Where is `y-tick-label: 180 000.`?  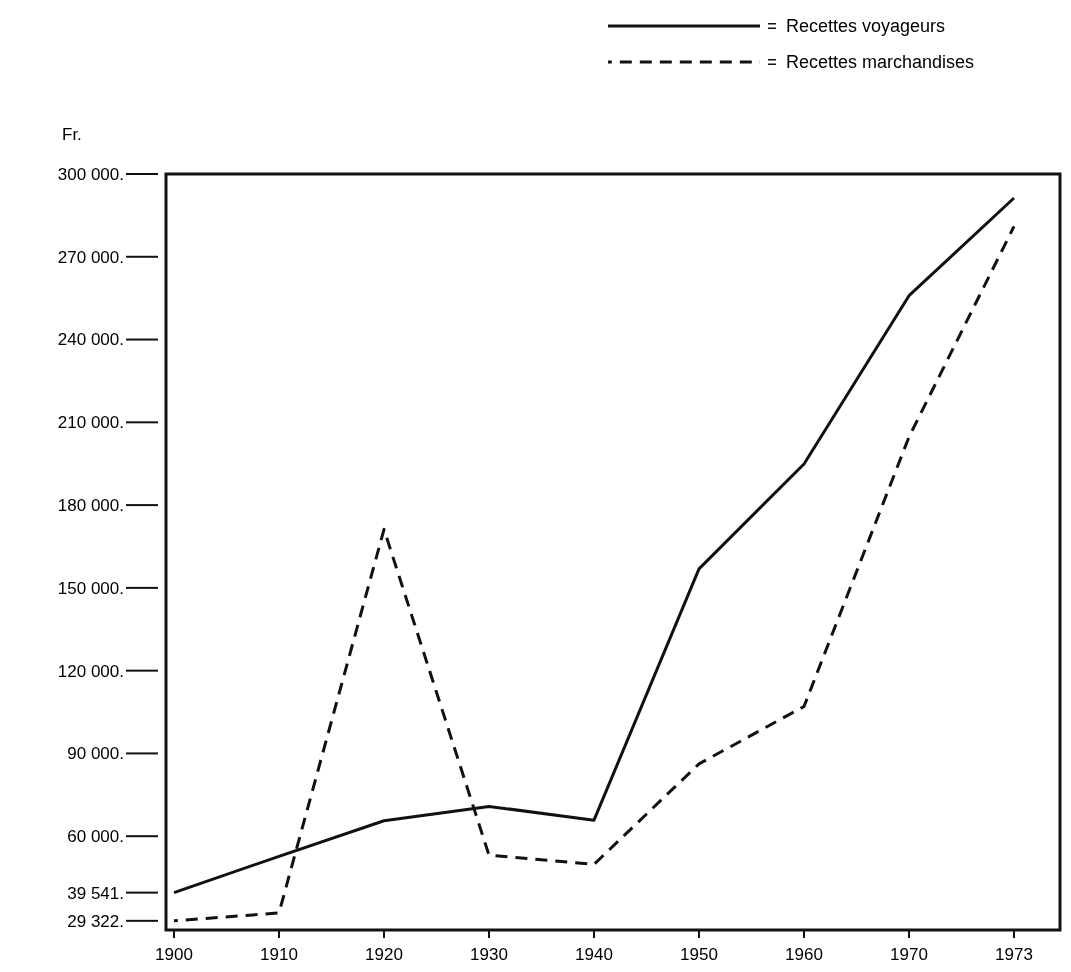 y-tick-label: 180 000. is located at coordinates (90, 506).